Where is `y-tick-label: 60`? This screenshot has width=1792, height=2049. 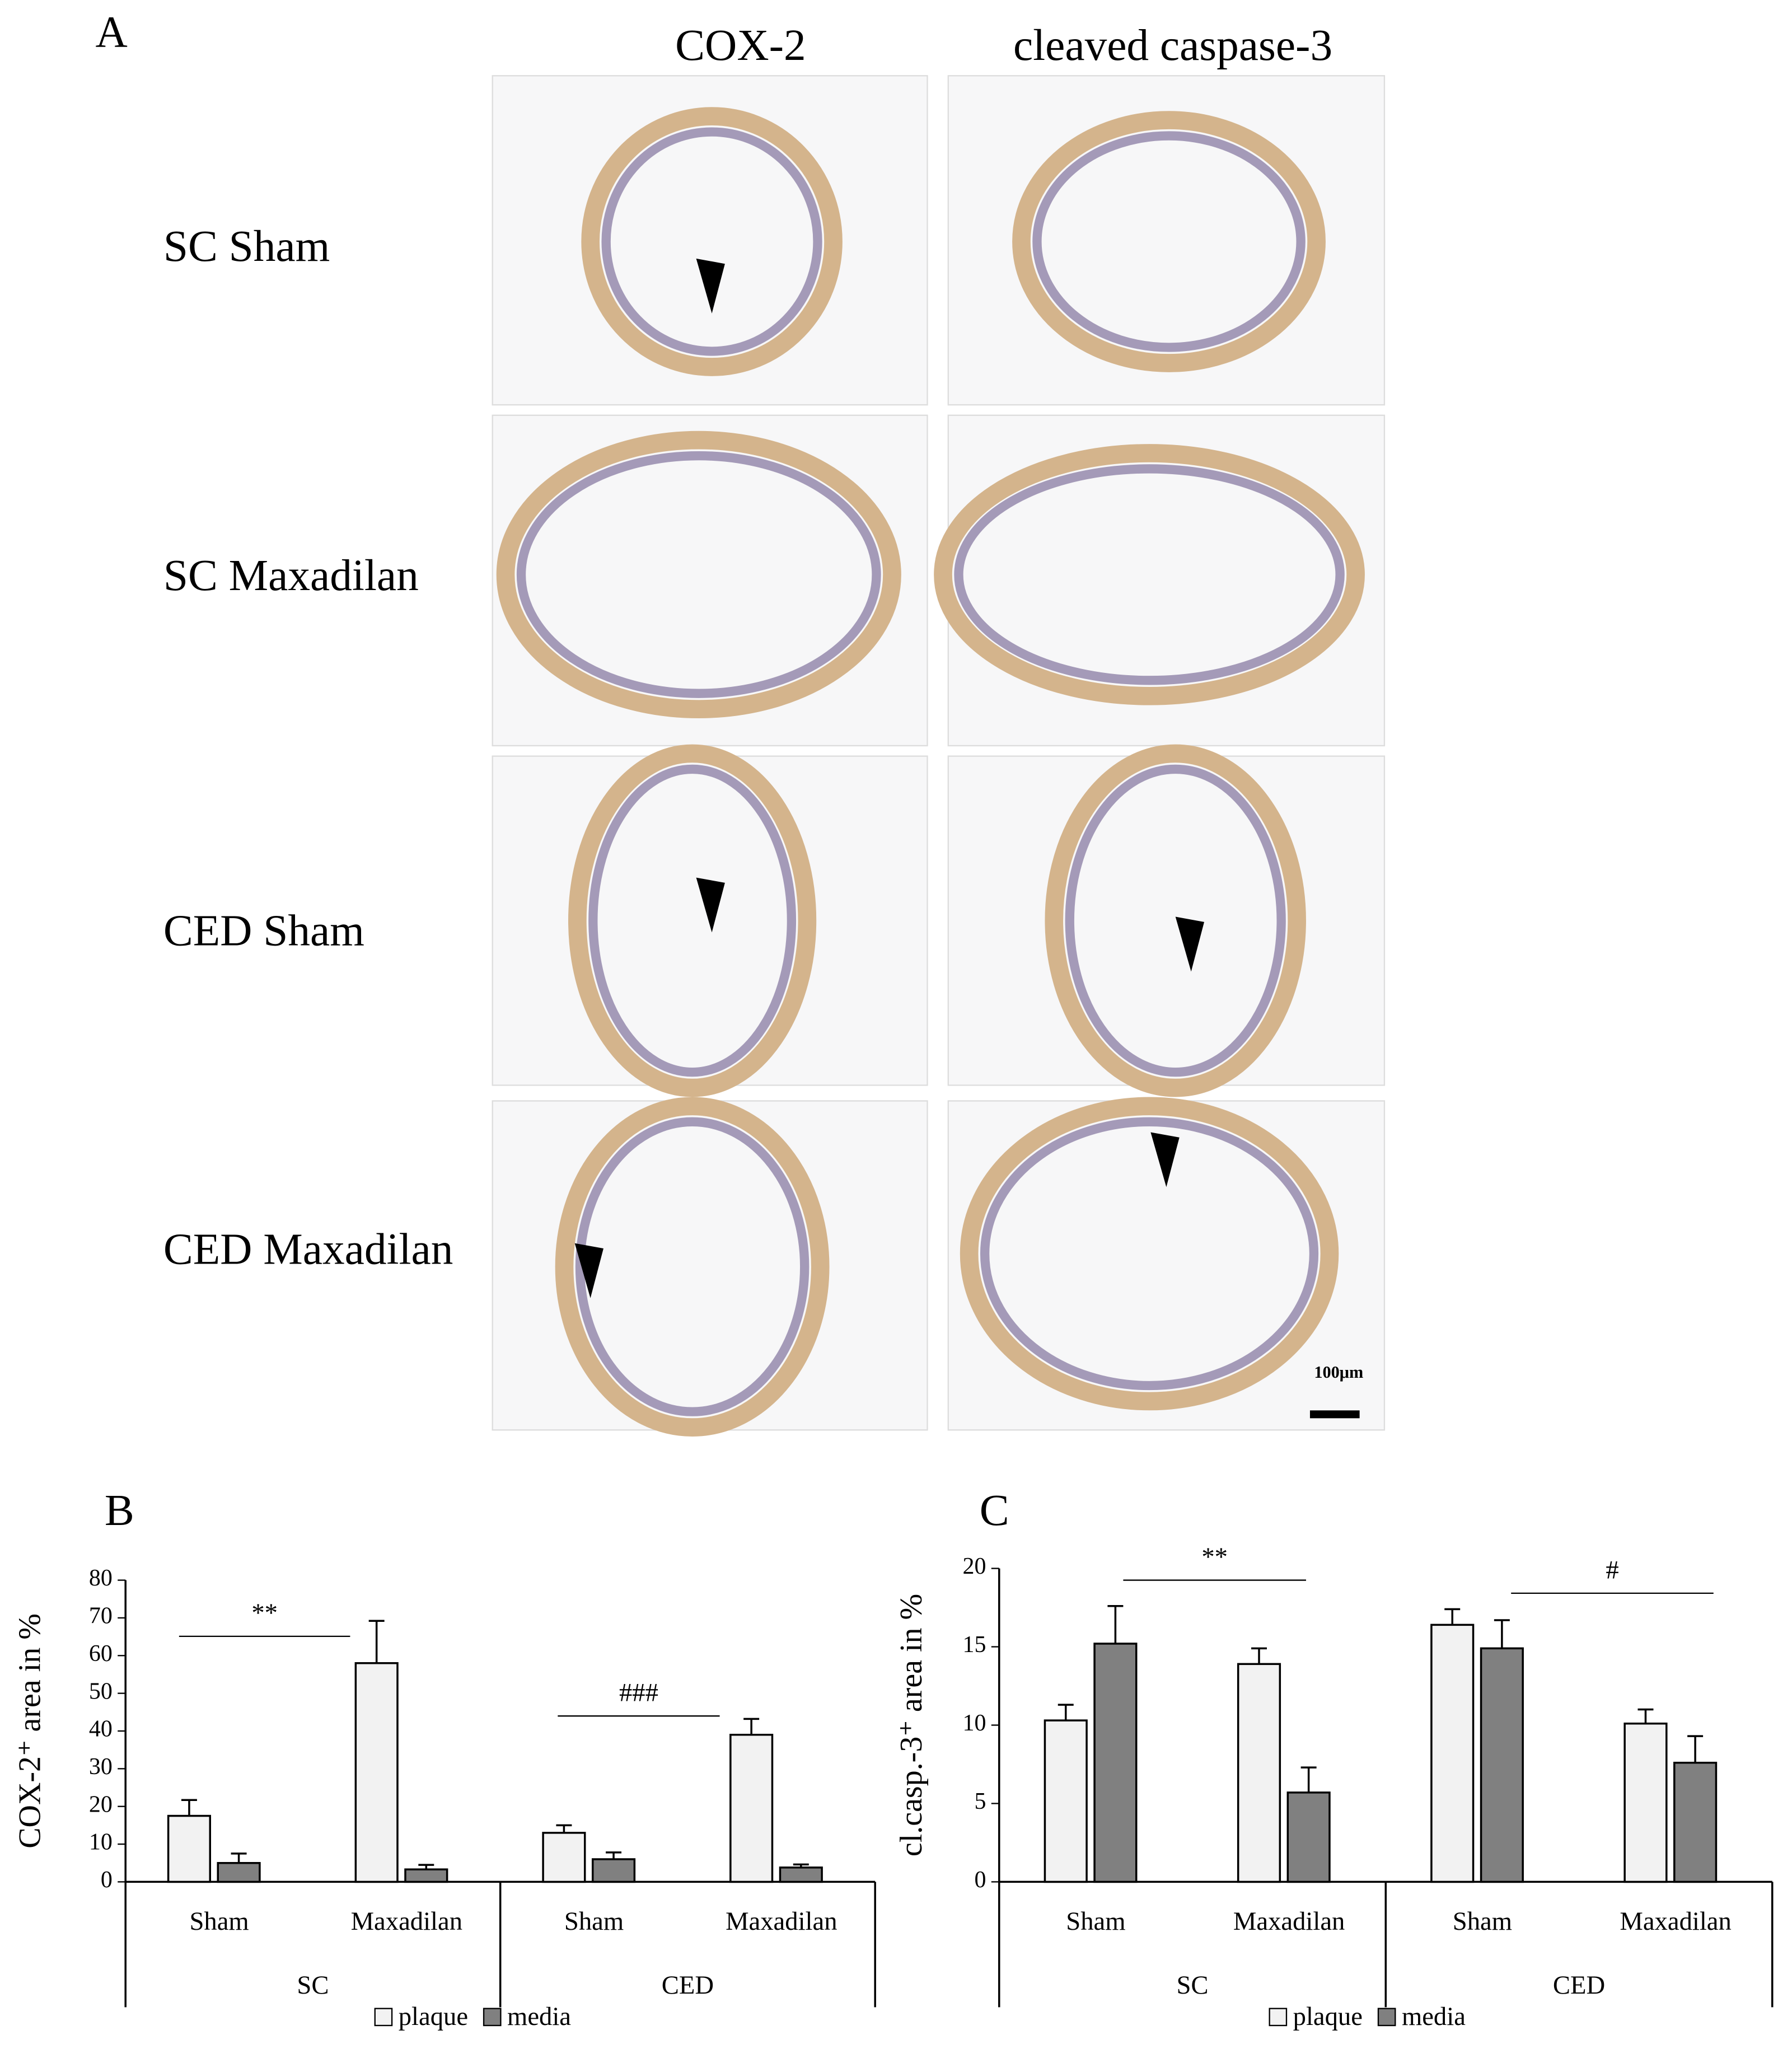 y-tick-label: 60 is located at coordinates (101, 1654).